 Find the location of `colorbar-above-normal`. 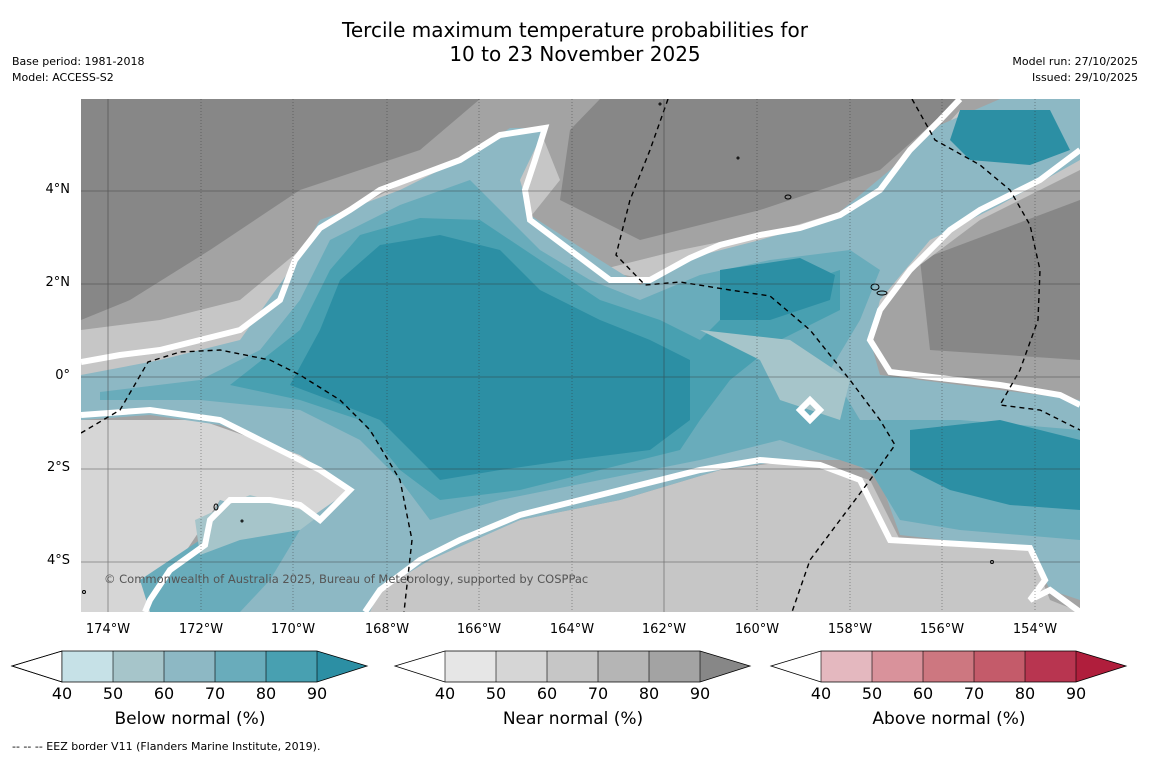

colorbar-above-normal is located at coordinates (948, 666).